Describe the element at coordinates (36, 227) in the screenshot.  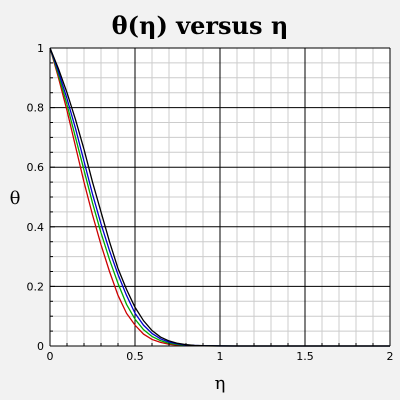
I see `y-tick-label: 0.4` at that location.